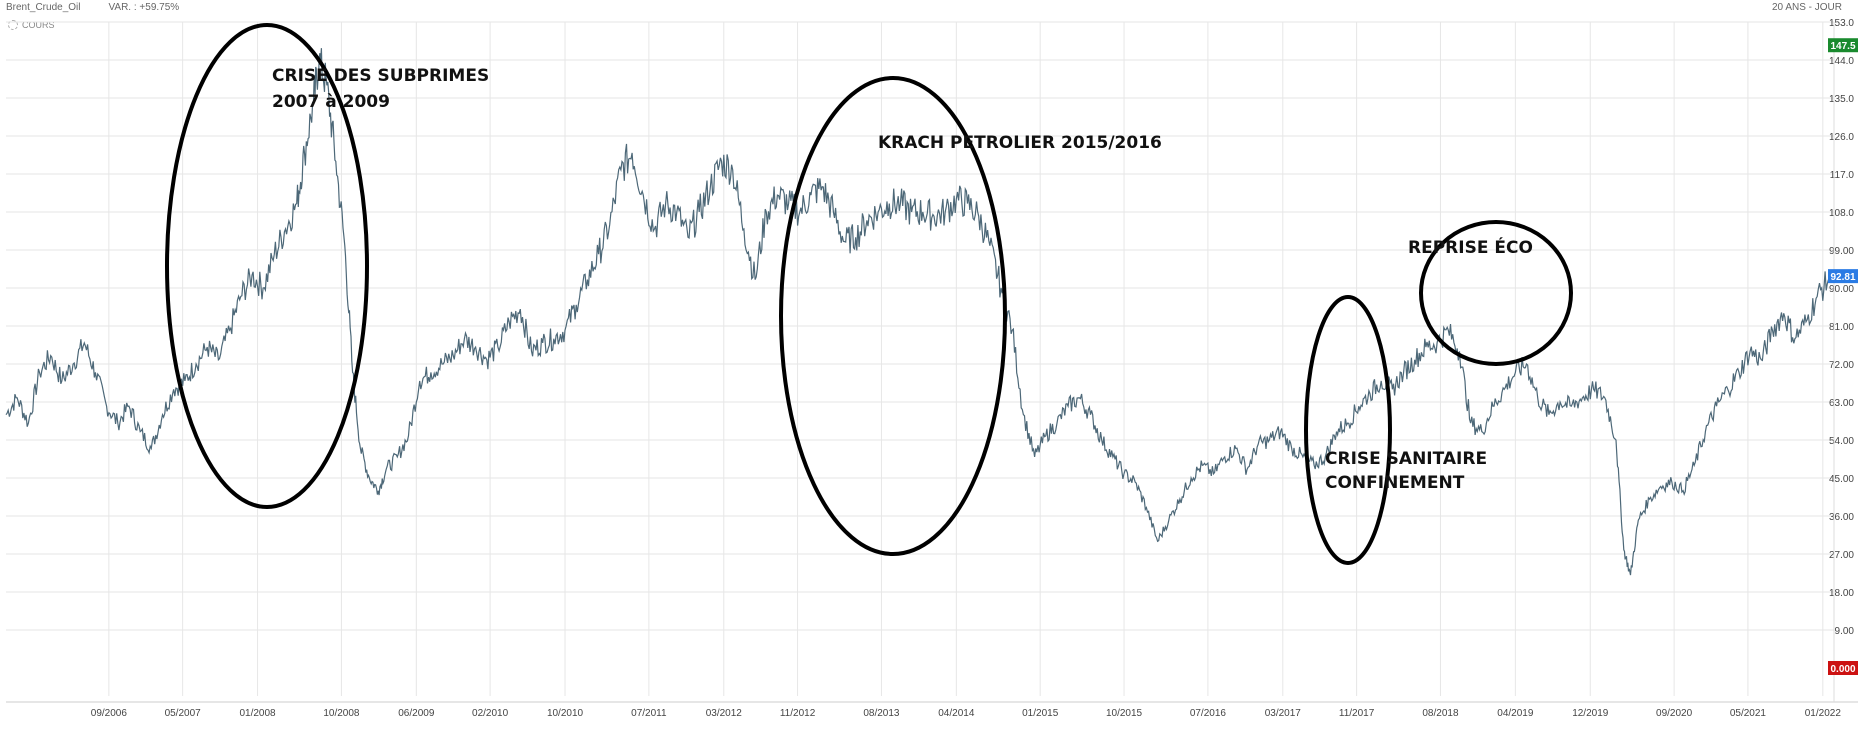 Image resolution: width=1860 pixels, height=742 pixels. I want to click on y-tick-label: 135.0, so click(1841, 99).